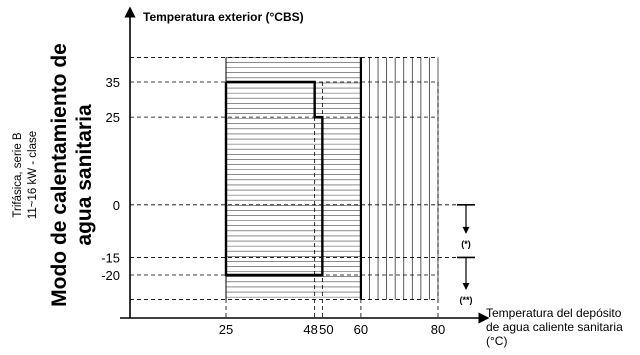 The image size is (640, 355). I want to click on horizontal-hatch-region, so click(293, 178).